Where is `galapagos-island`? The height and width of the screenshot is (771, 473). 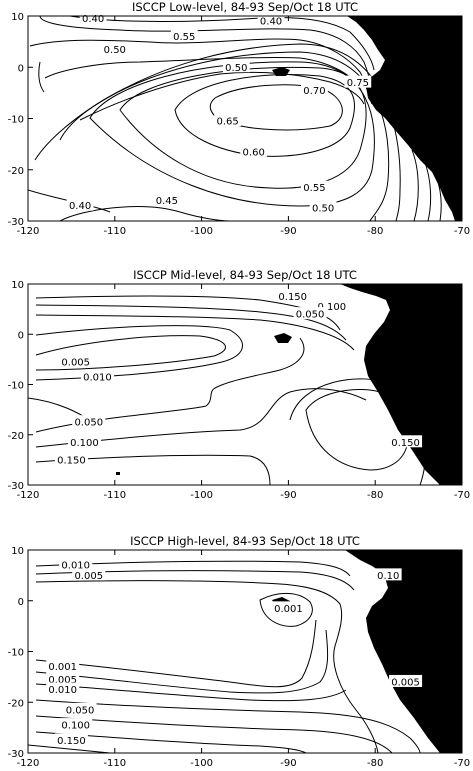 galapagos-island is located at coordinates (283, 338).